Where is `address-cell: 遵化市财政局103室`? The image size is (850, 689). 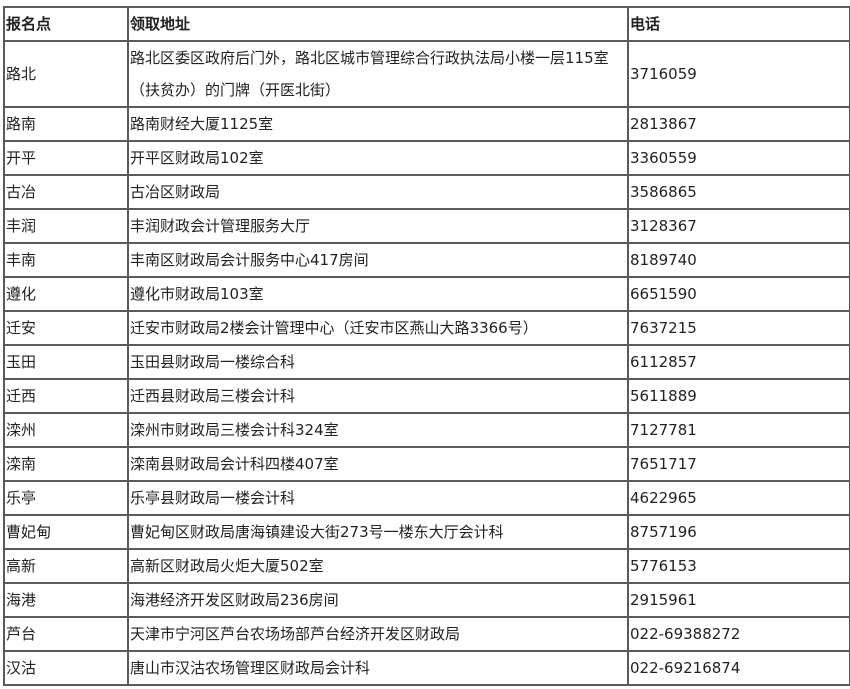
address-cell: 遵化市财政局103室 is located at coordinates (378, 294).